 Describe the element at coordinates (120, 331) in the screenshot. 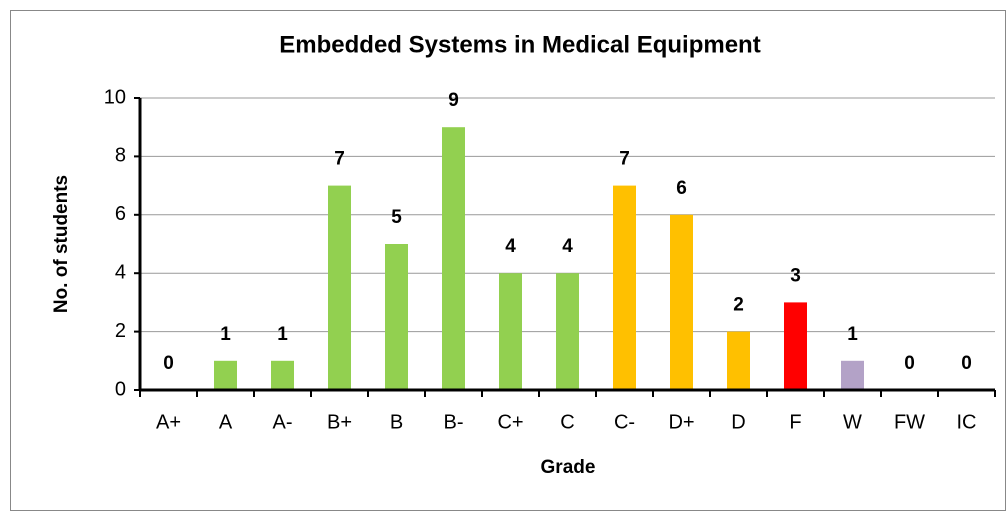

I see `y-tick-label: 2` at that location.